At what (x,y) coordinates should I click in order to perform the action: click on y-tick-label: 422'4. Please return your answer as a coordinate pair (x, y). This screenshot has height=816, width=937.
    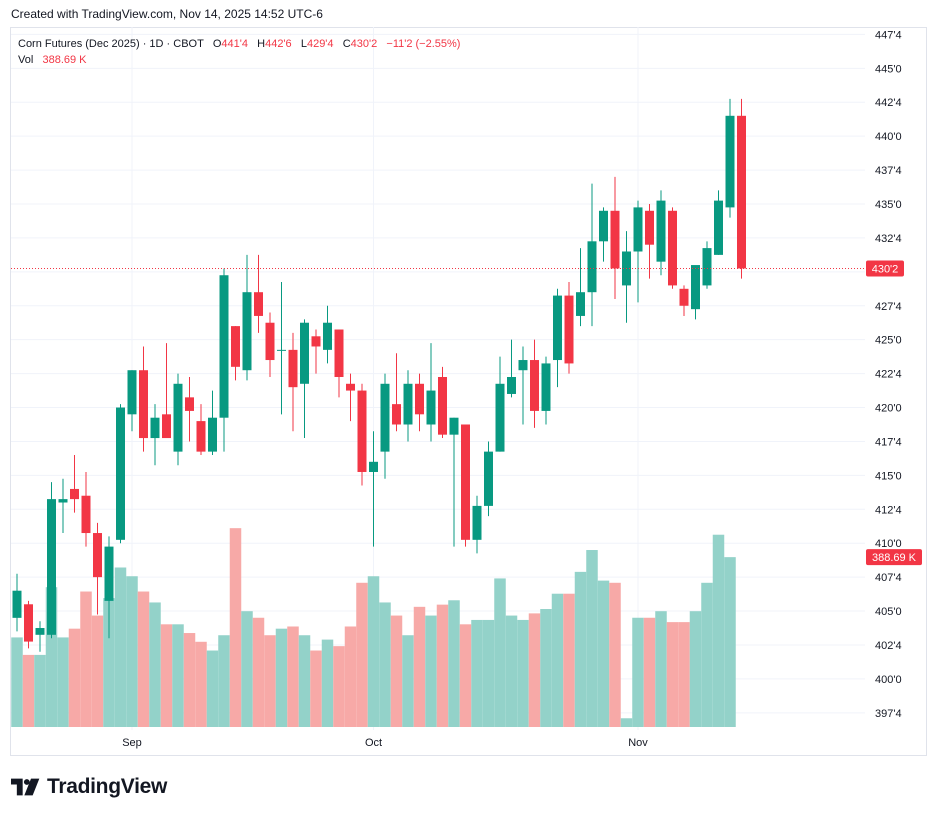
    Looking at the image, I should click on (888, 375).